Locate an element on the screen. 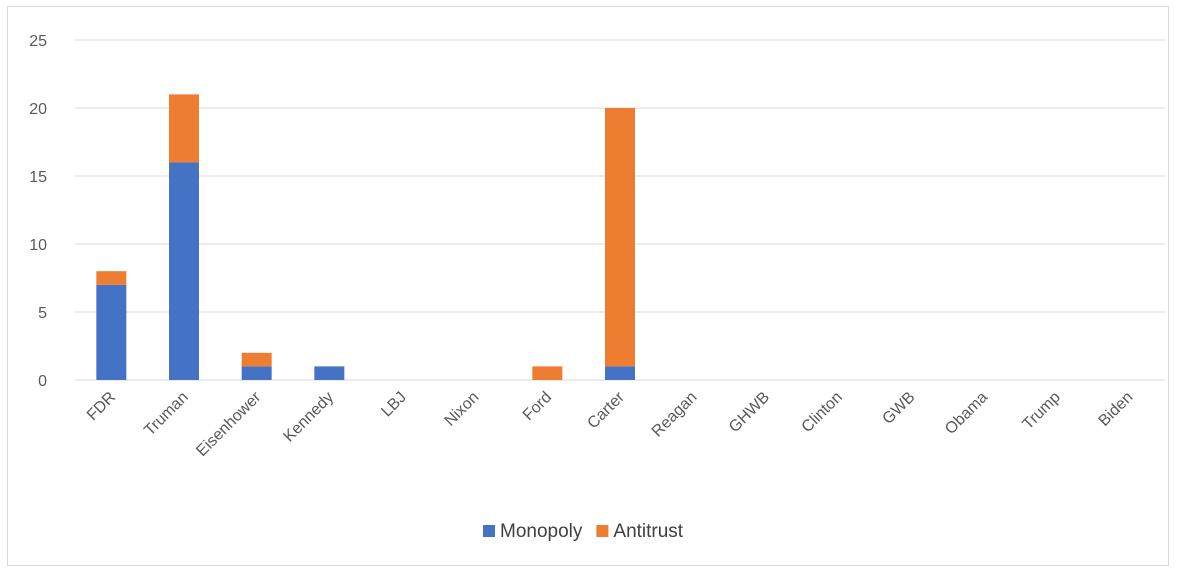 Image resolution: width=1177 pixels, height=571 pixels. bar-monopoly-carter is located at coordinates (620, 373).